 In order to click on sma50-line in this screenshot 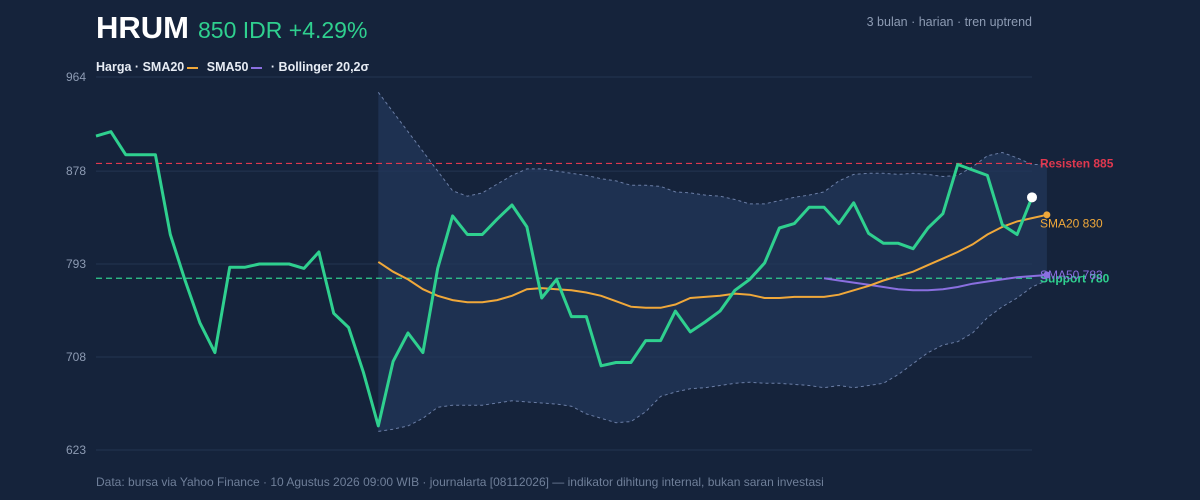, I will do `click(935, 283)`.